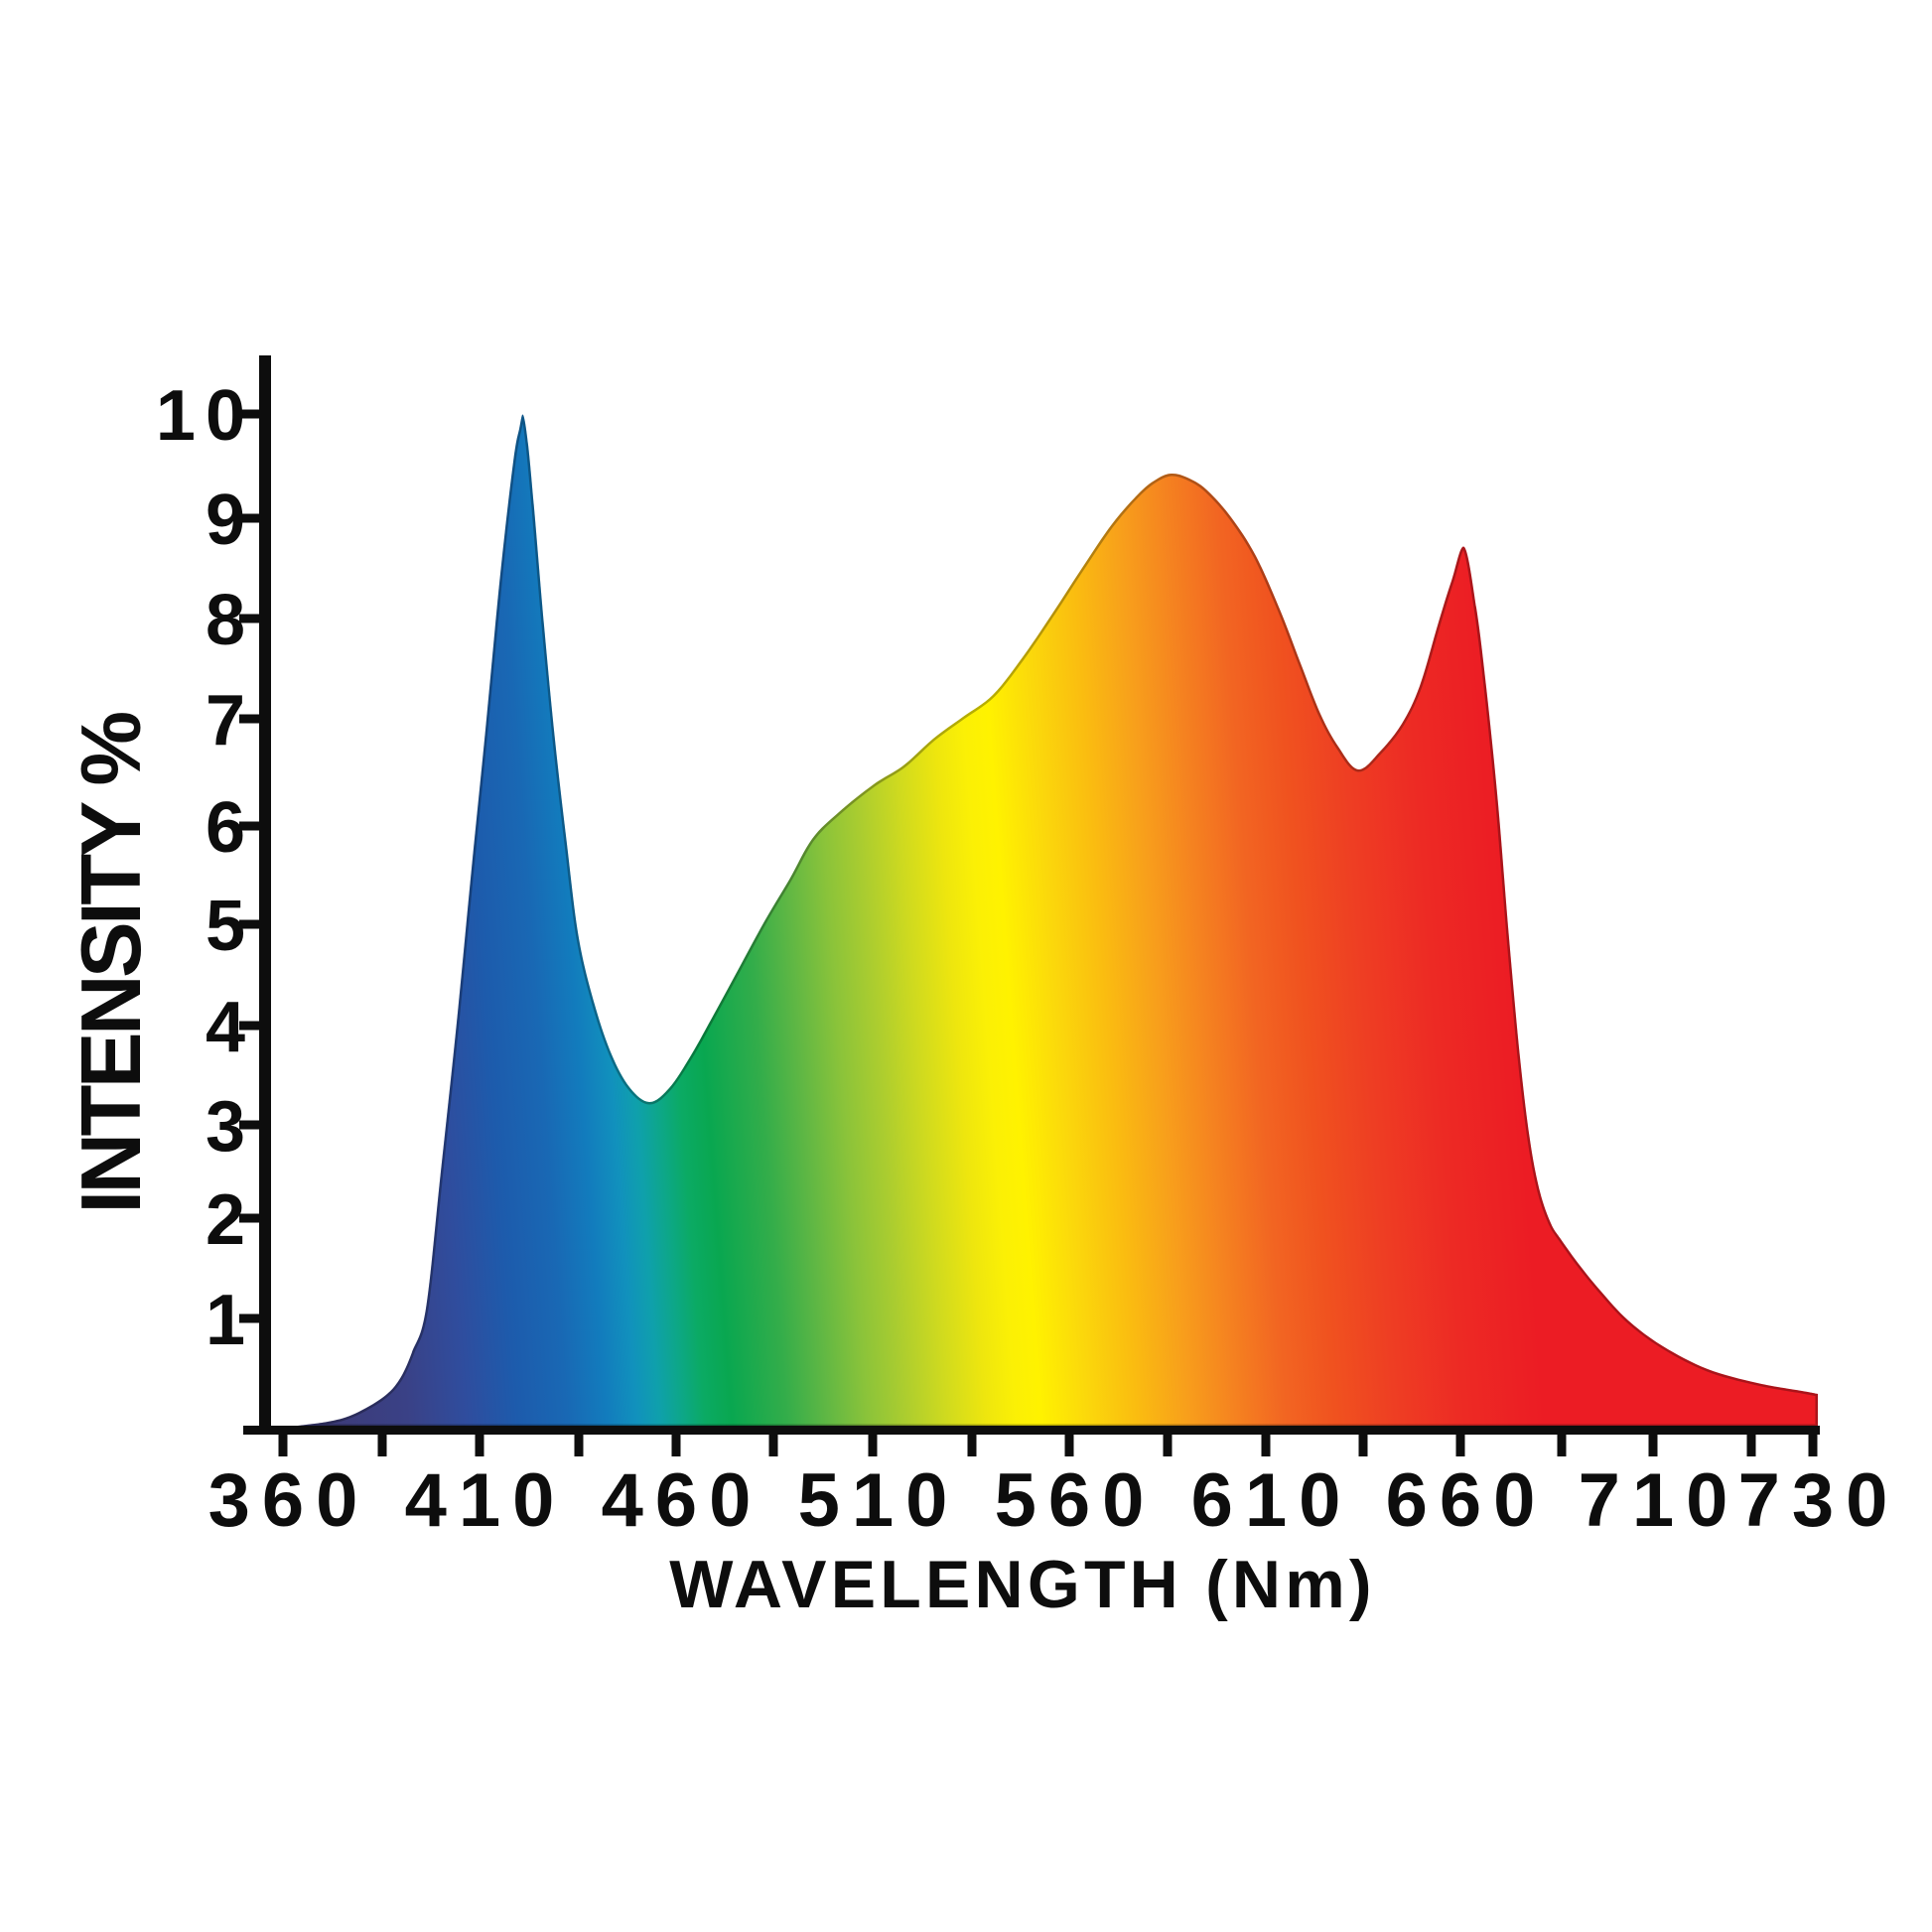  What do you see at coordinates (1272, 1501) in the screenshot?
I see `svg-text: 610` at bounding box center [1272, 1501].